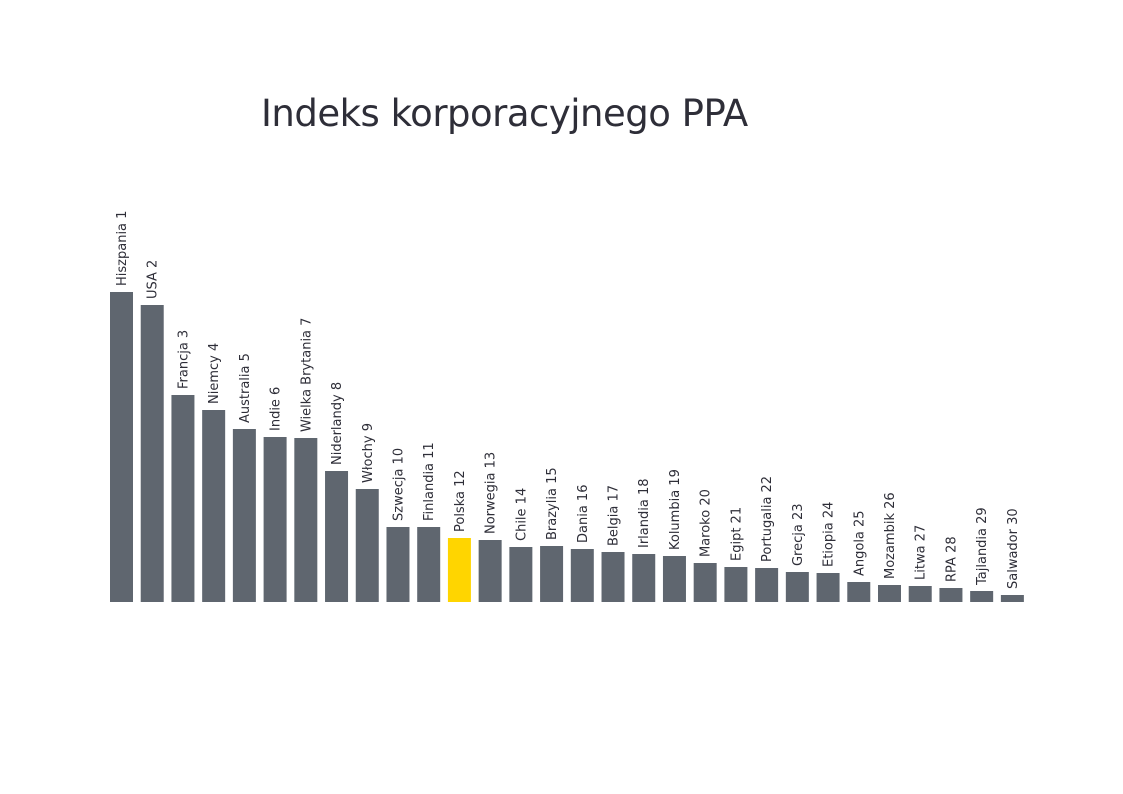  Describe the element at coordinates (614, 515) in the screenshot. I see `bar-label-17: Belgia 17` at that location.